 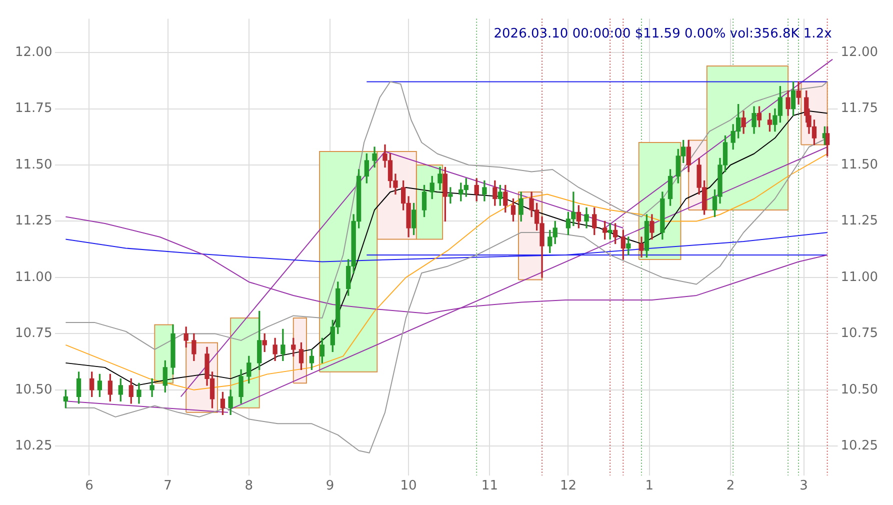 What do you see at coordinates (33, 221) in the screenshot?
I see `y-tick-label: 11.25` at bounding box center [33, 221].